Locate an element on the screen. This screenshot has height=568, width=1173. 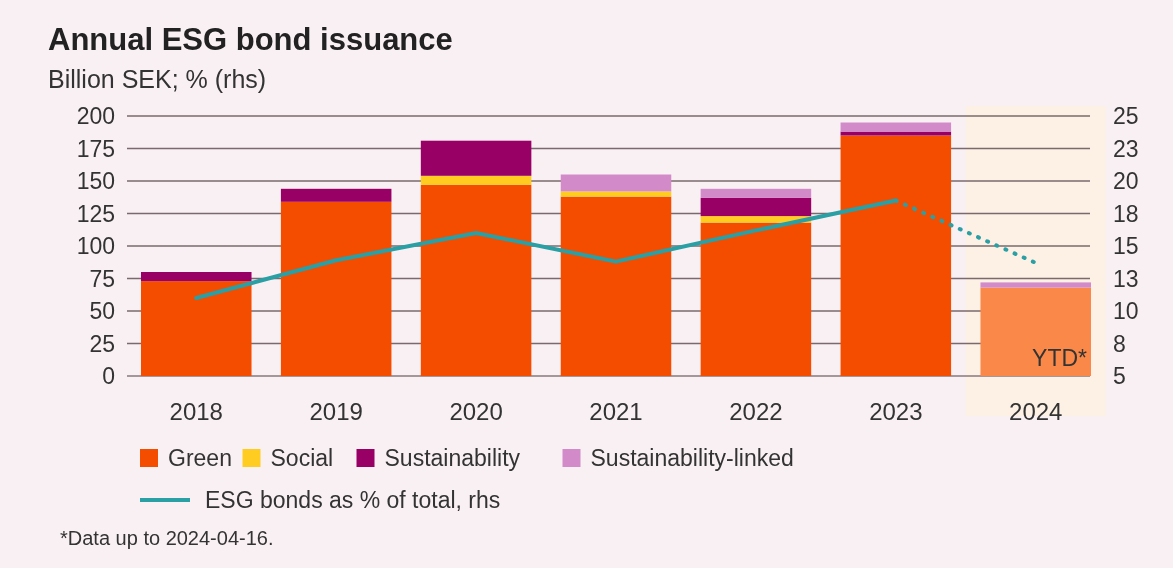
y2-tick-label: 8 is located at coordinates (1119, 343).